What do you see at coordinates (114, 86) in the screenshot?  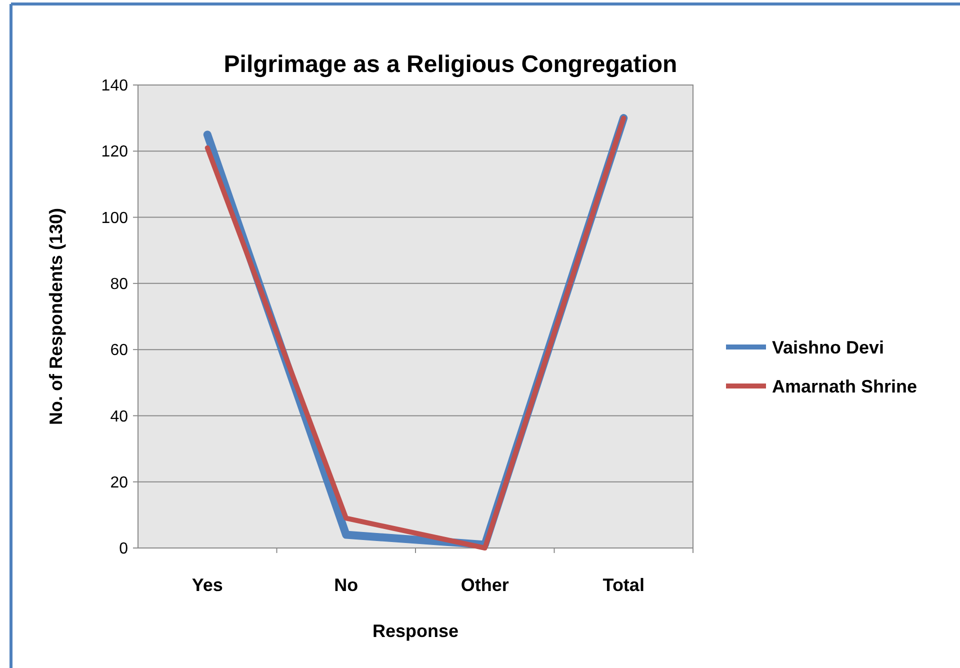 I see `y-tick-label: 140` at bounding box center [114, 86].